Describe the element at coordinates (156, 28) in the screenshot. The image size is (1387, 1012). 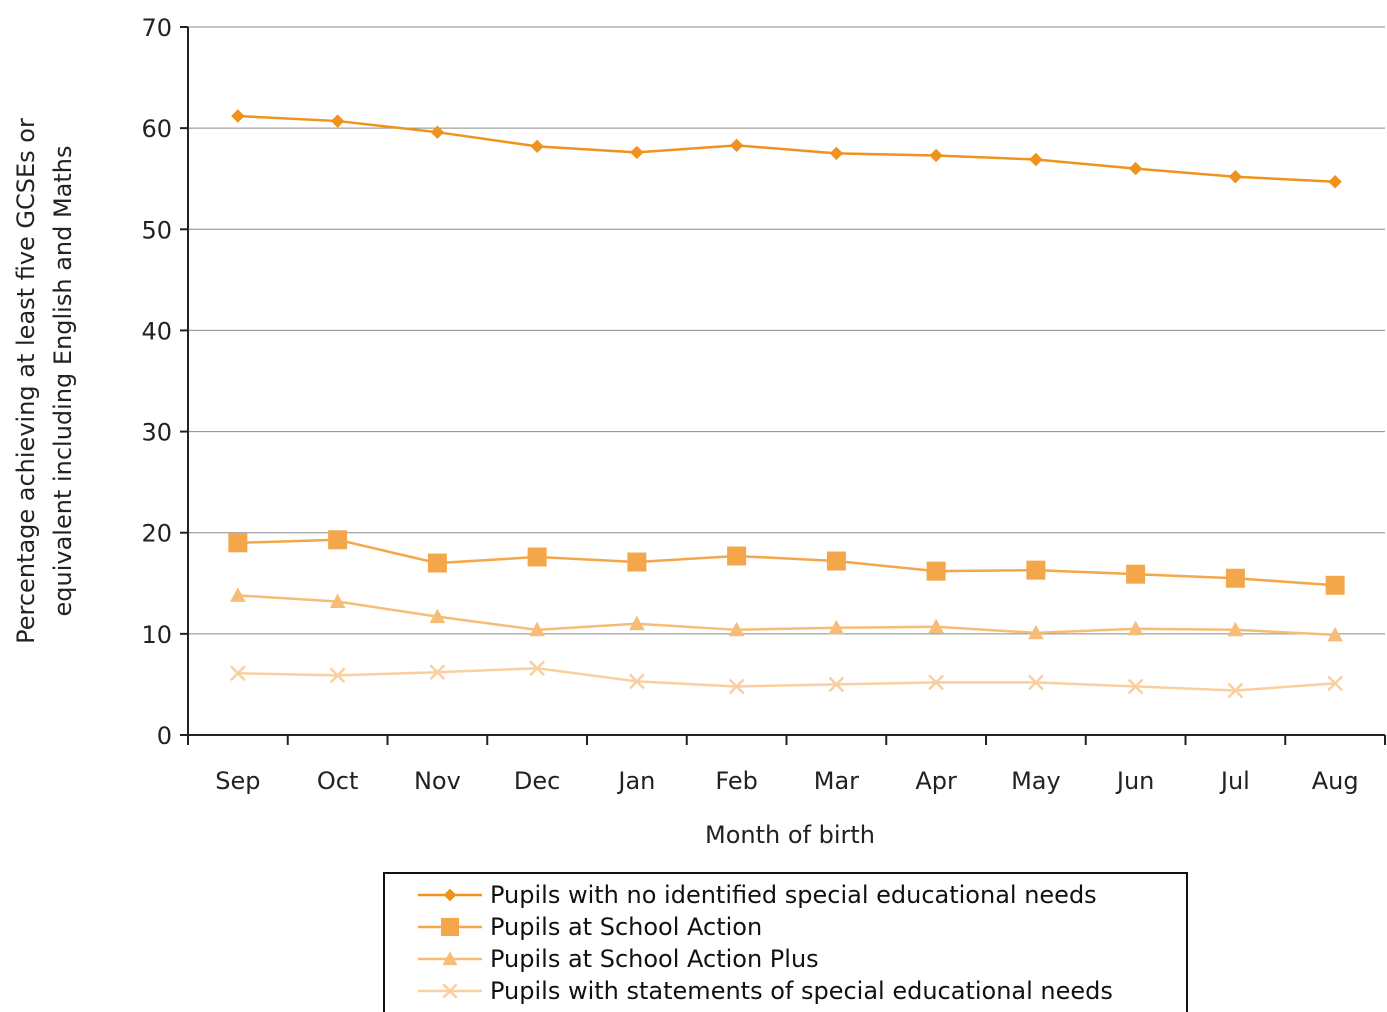
I see `y-tick-label: 70` at that location.